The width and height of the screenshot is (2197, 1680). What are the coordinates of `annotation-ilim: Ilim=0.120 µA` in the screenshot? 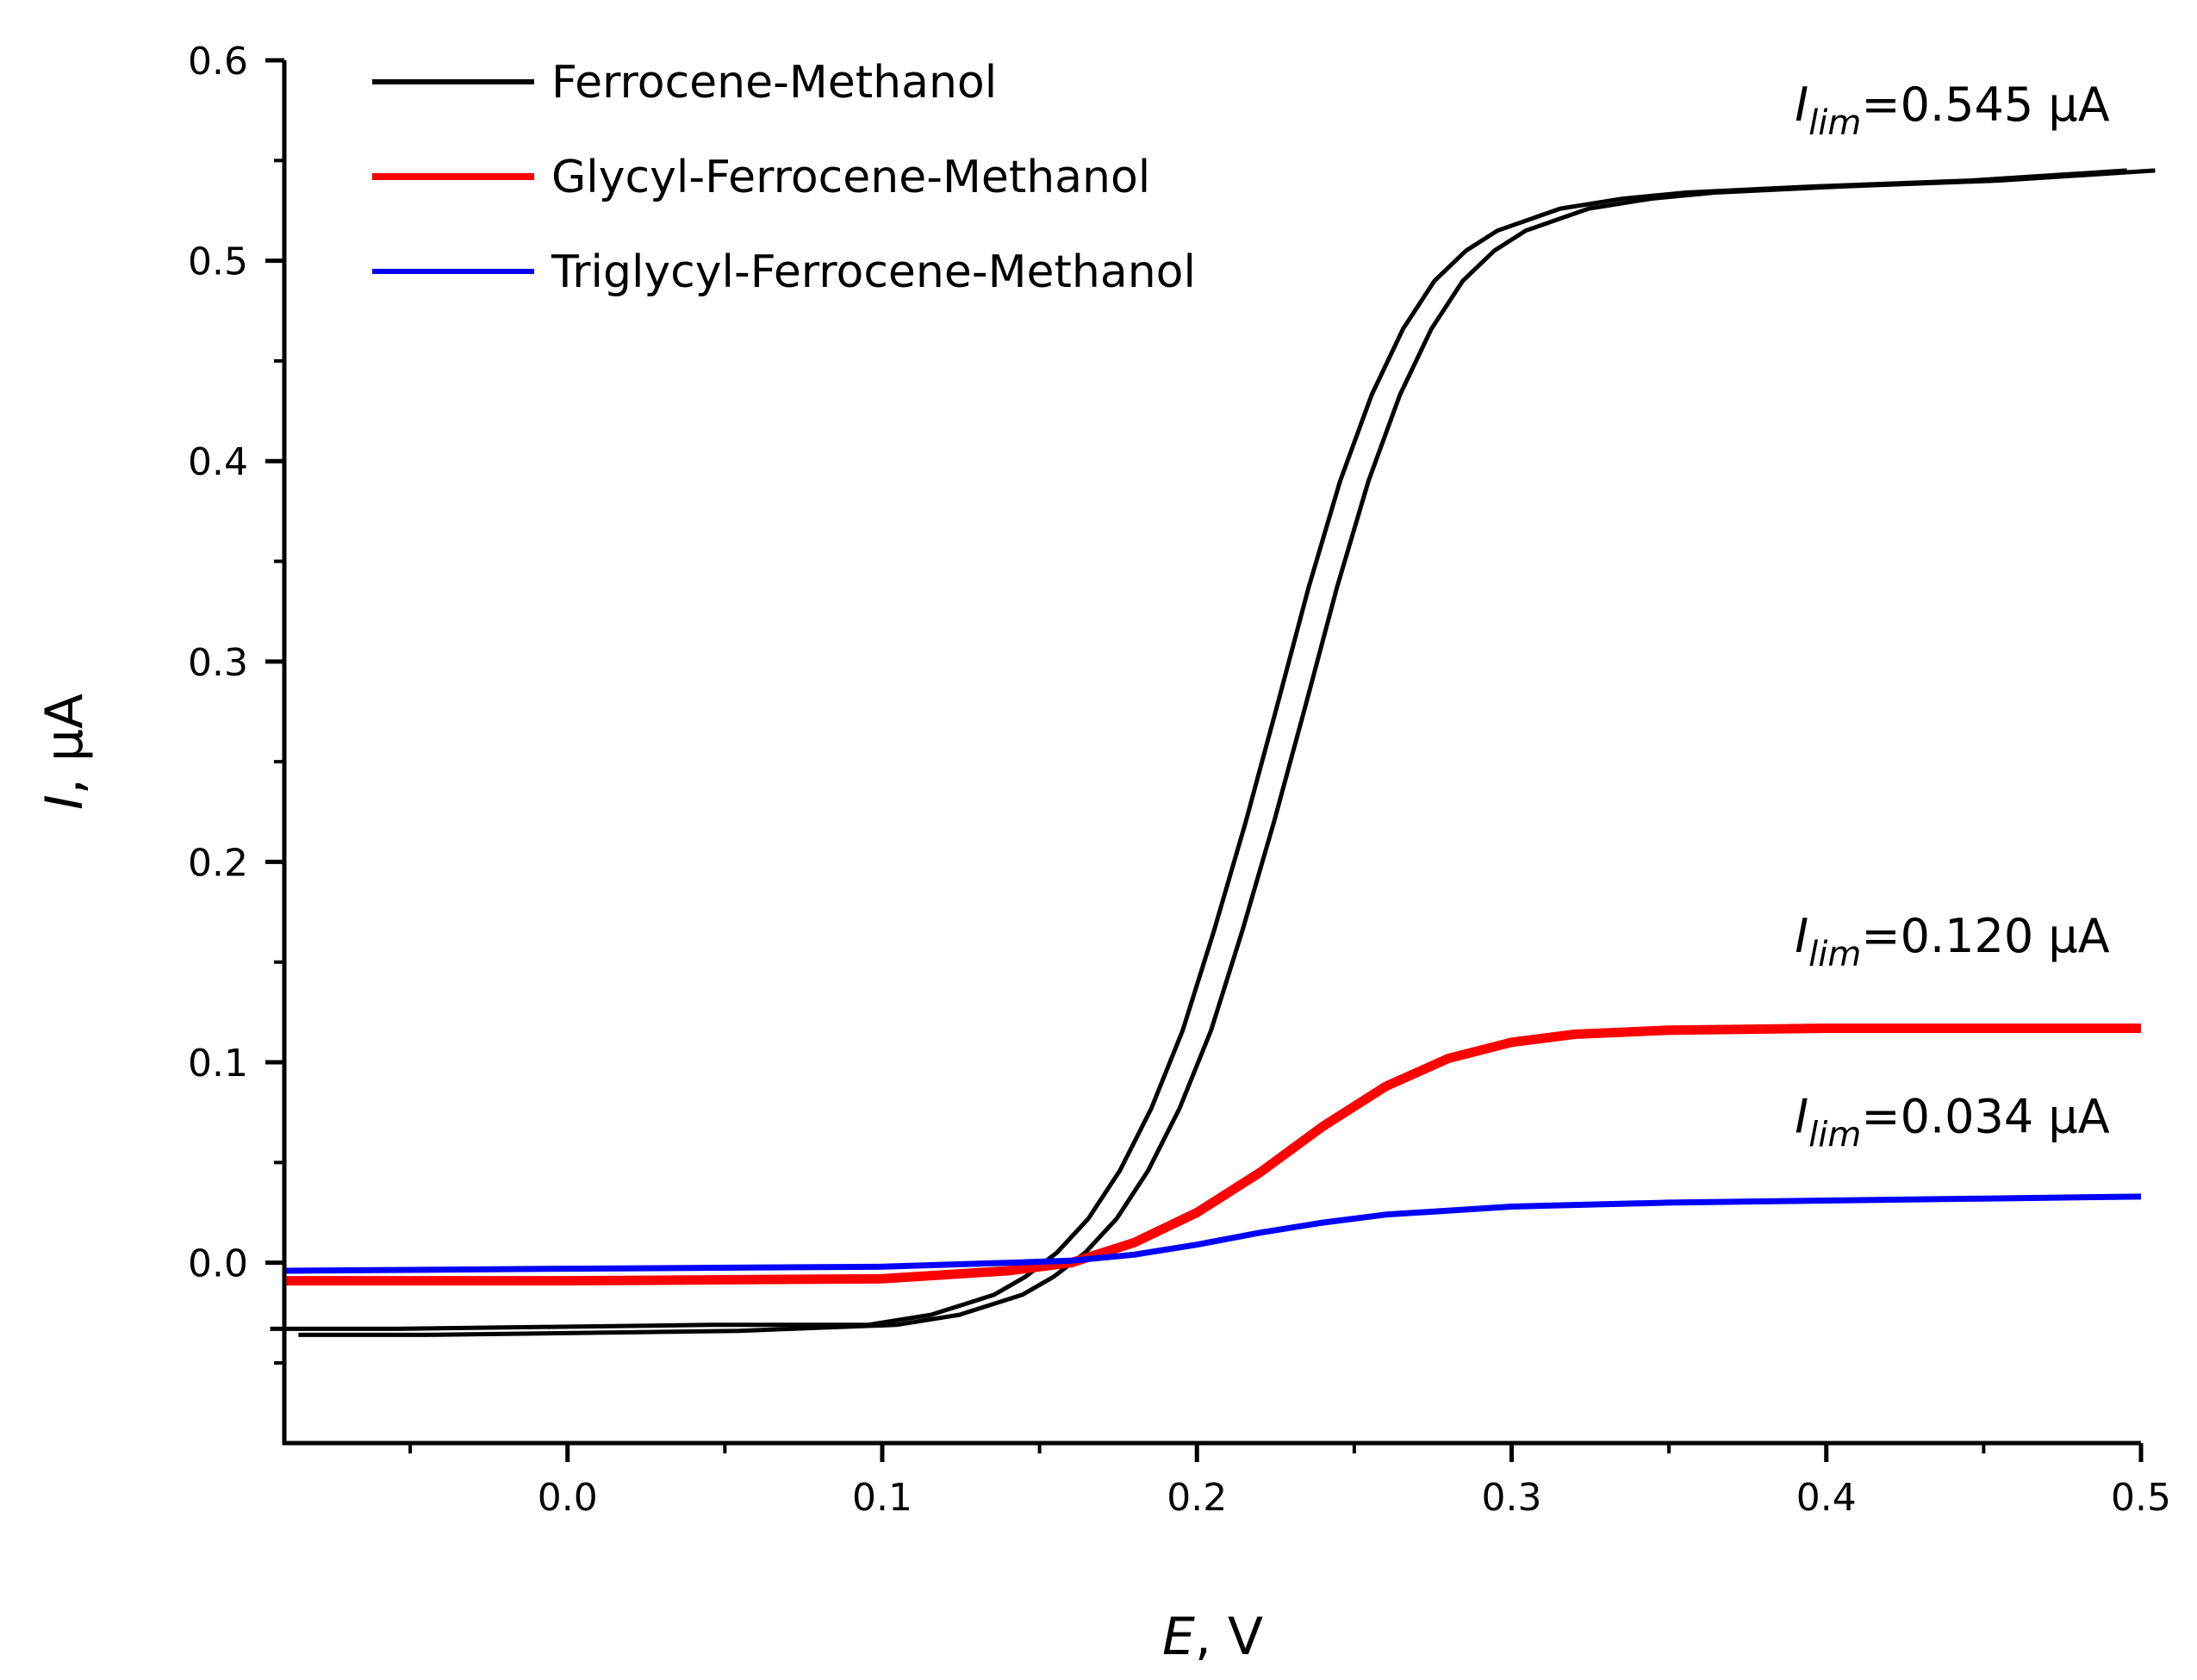 It's located at (1952, 941).